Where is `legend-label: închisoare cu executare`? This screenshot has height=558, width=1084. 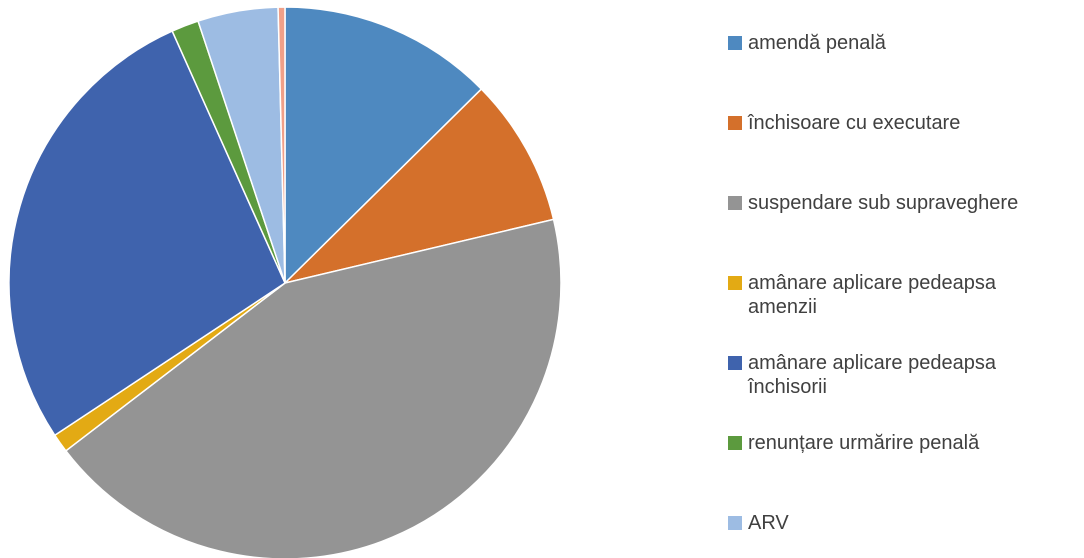
legend-label: închisoare cu executare is located at coordinates (854, 123).